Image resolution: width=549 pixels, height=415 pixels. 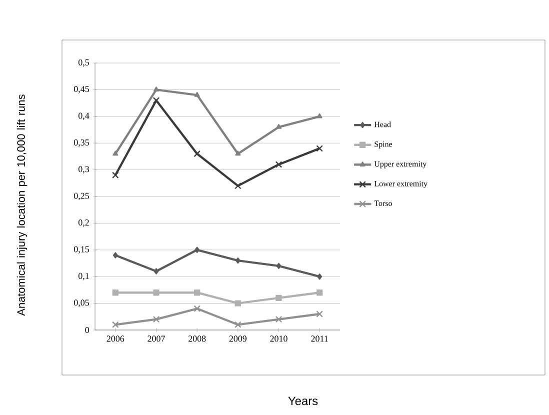 I want to click on y-tick-label: 0,5, so click(x=84, y=63).